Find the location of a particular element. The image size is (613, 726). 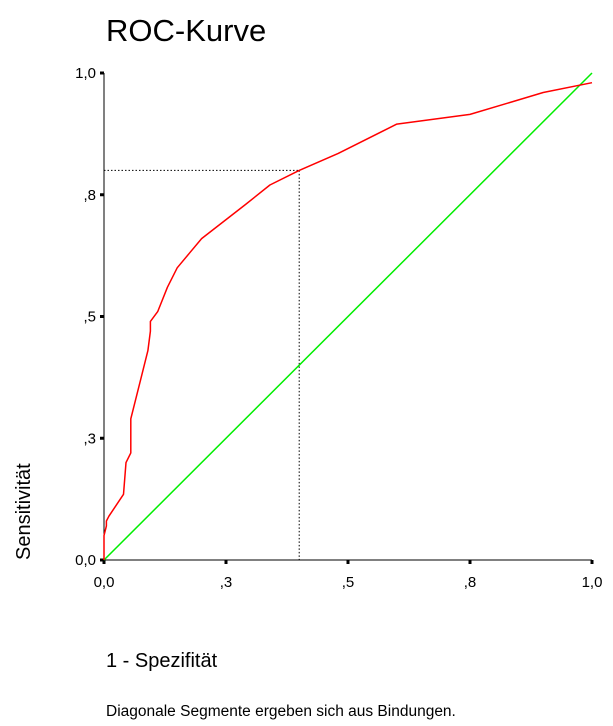

x-tick-label: ,5 is located at coordinates (348, 582).